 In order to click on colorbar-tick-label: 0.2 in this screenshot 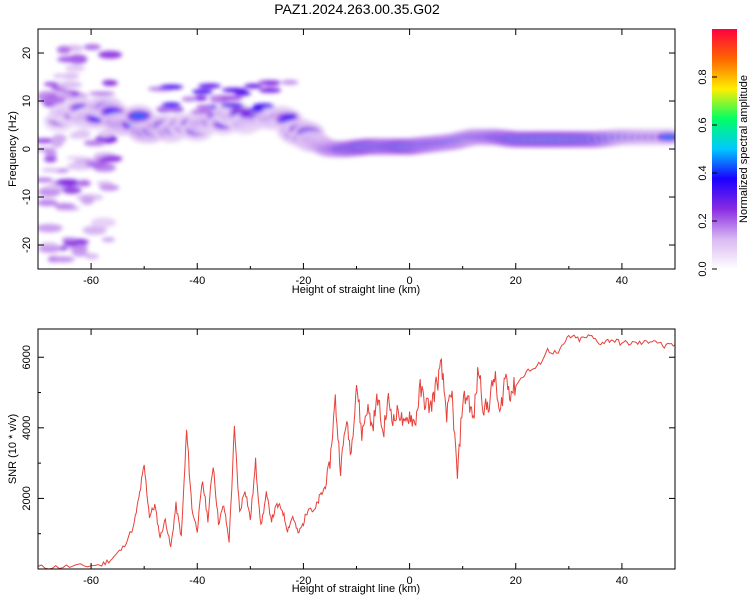, I will do `click(703, 220)`.